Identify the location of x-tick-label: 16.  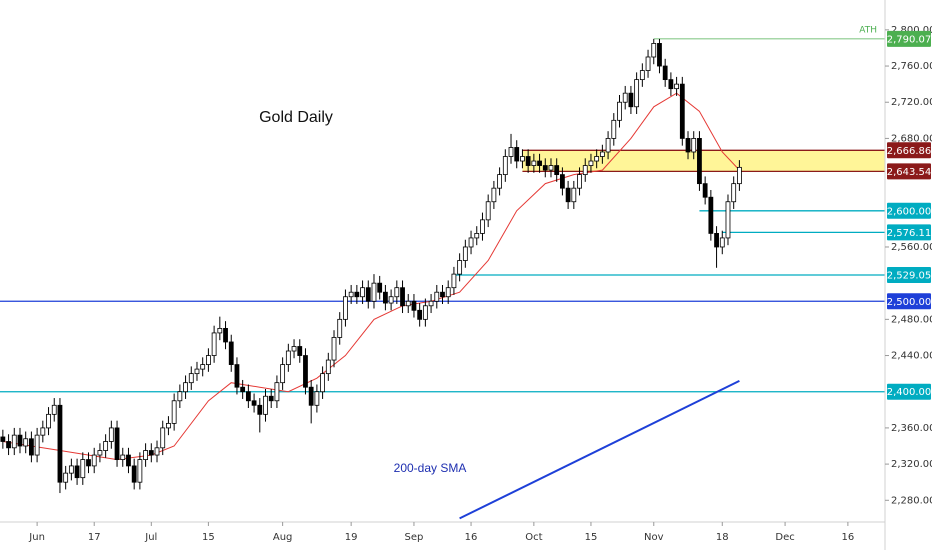
(471, 537).